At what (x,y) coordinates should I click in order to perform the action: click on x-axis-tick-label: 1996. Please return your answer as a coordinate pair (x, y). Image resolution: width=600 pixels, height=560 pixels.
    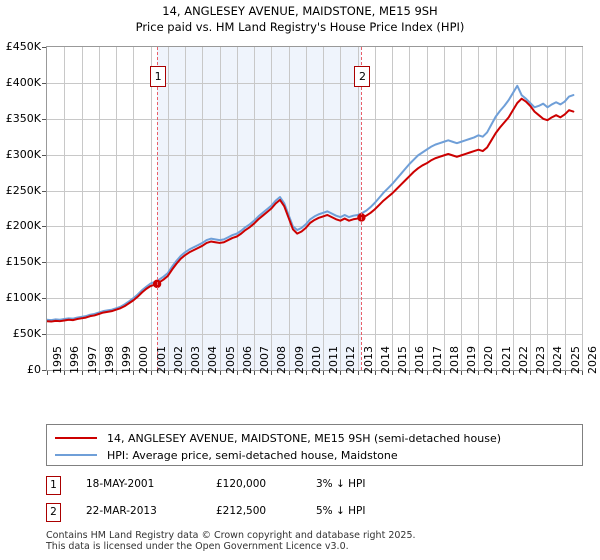
    Looking at the image, I should click on (75, 360).